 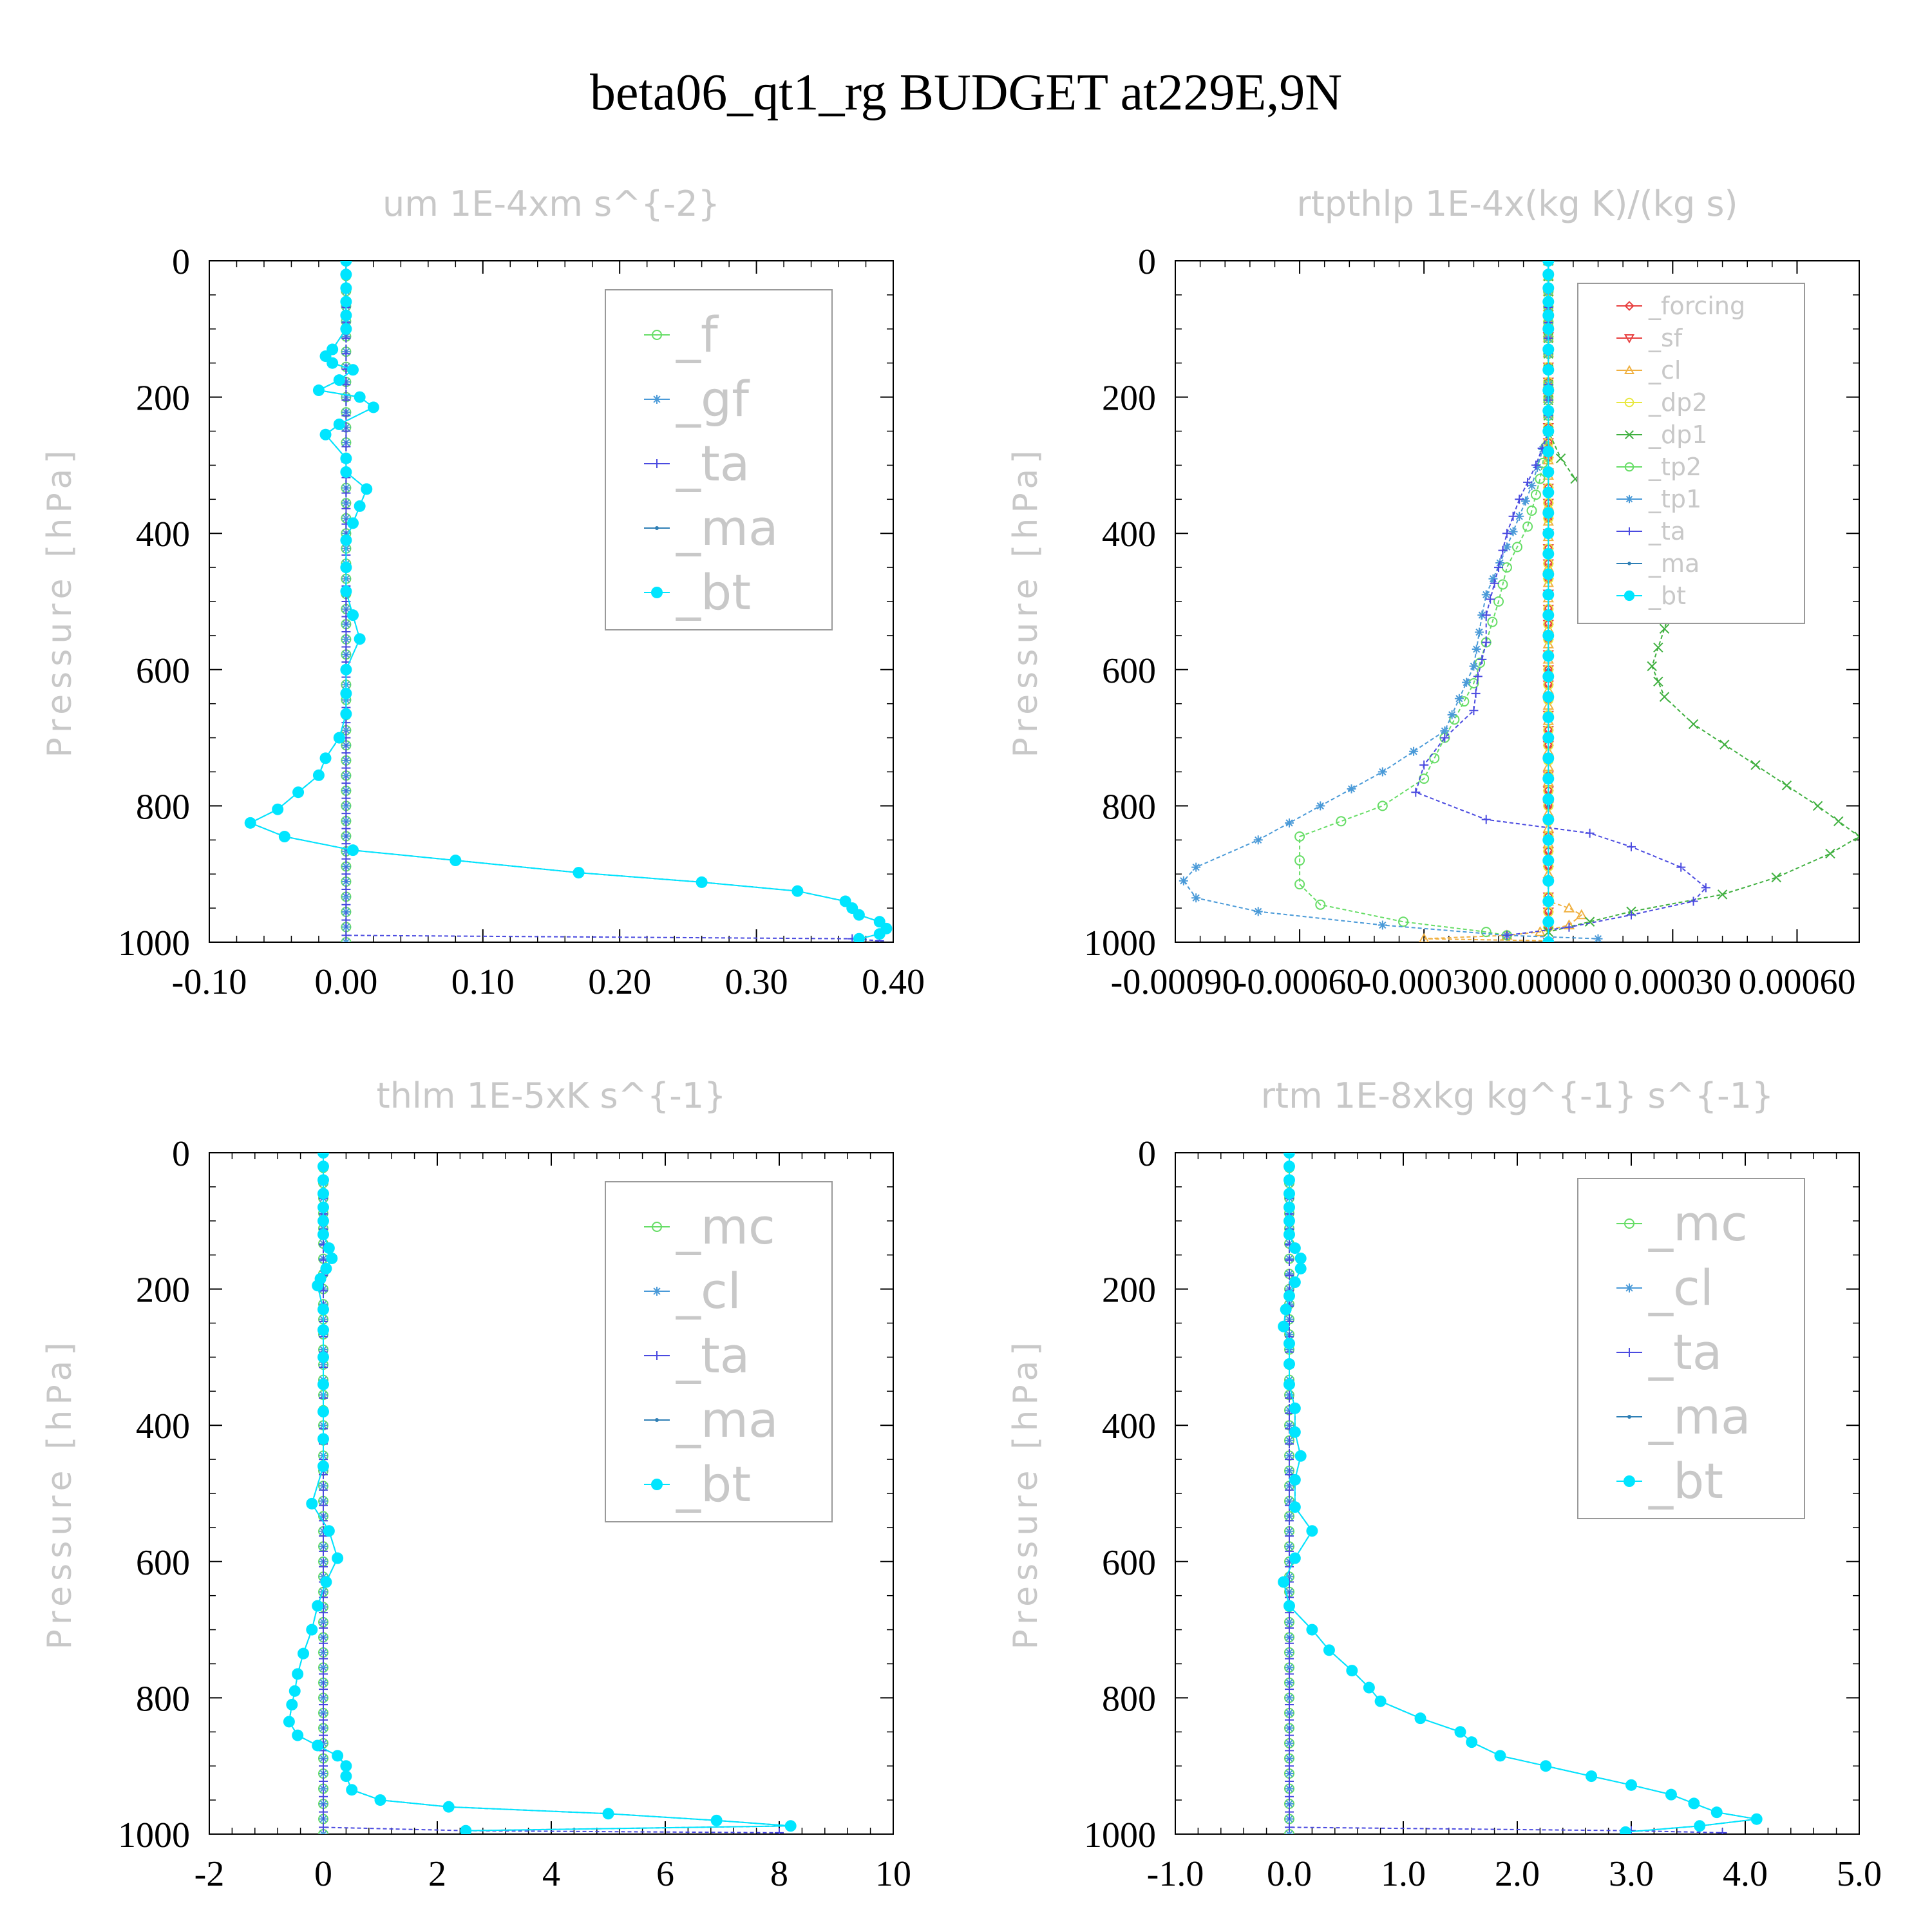 What do you see at coordinates (154, 943) in the screenshot?
I see `y-tick-label: 1000` at bounding box center [154, 943].